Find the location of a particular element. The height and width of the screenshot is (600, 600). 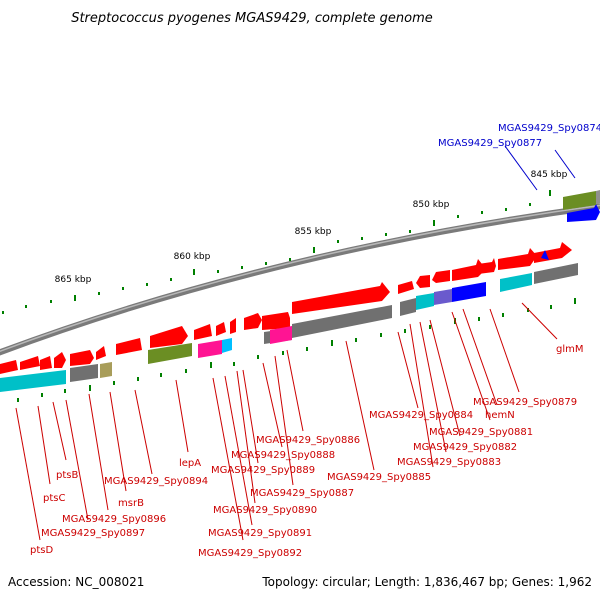

gene-label: MGAS9429_Spy0890 is located at coordinates (265, 510).